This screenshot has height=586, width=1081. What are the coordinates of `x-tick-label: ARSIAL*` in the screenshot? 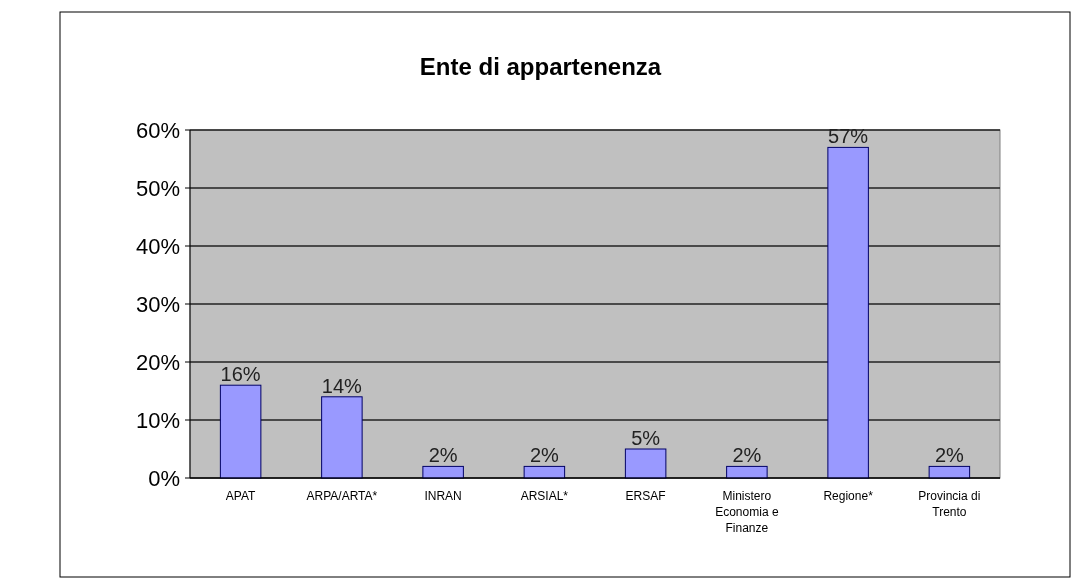 It's located at (544, 496).